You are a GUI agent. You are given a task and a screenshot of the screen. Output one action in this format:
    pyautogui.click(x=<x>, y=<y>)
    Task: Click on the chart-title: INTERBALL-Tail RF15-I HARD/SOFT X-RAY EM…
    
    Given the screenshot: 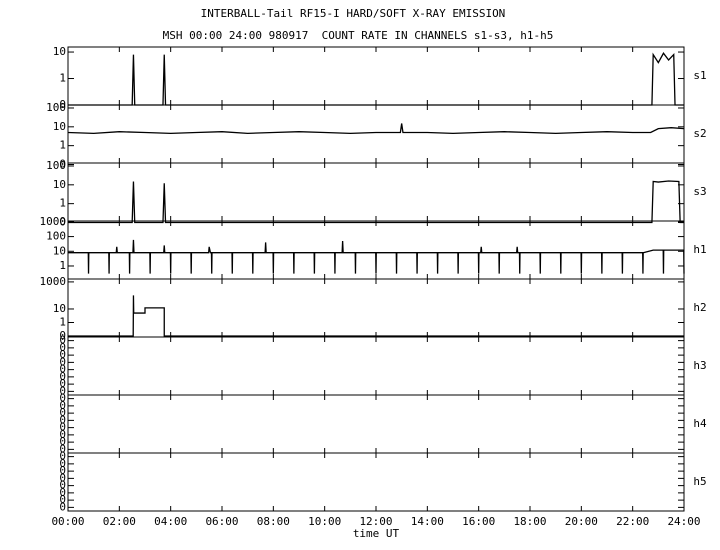 What is the action you would take?
    pyautogui.click(x=353, y=13)
    